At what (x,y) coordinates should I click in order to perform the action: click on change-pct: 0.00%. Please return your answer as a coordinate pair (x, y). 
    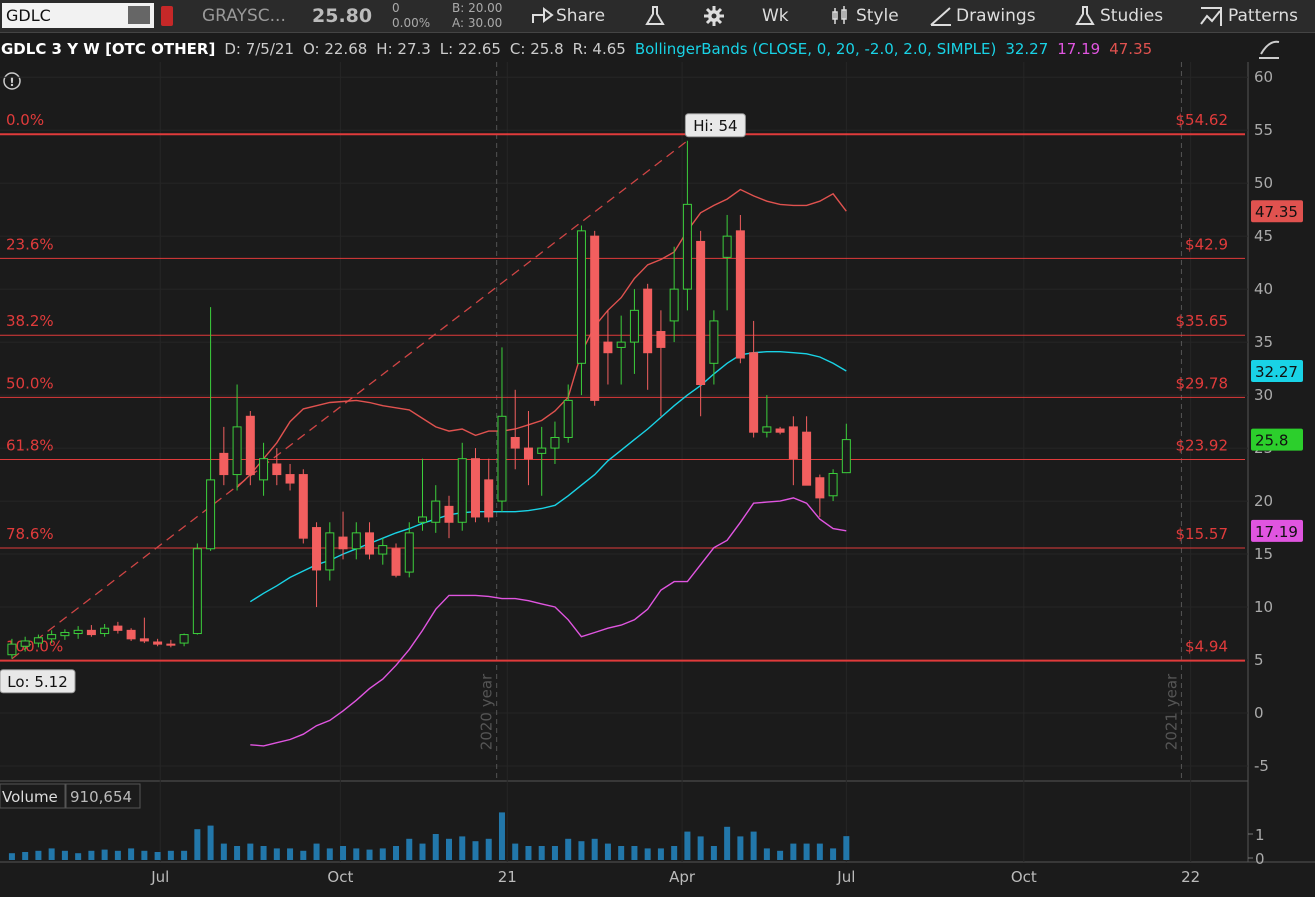
    Looking at the image, I should click on (411, 23).